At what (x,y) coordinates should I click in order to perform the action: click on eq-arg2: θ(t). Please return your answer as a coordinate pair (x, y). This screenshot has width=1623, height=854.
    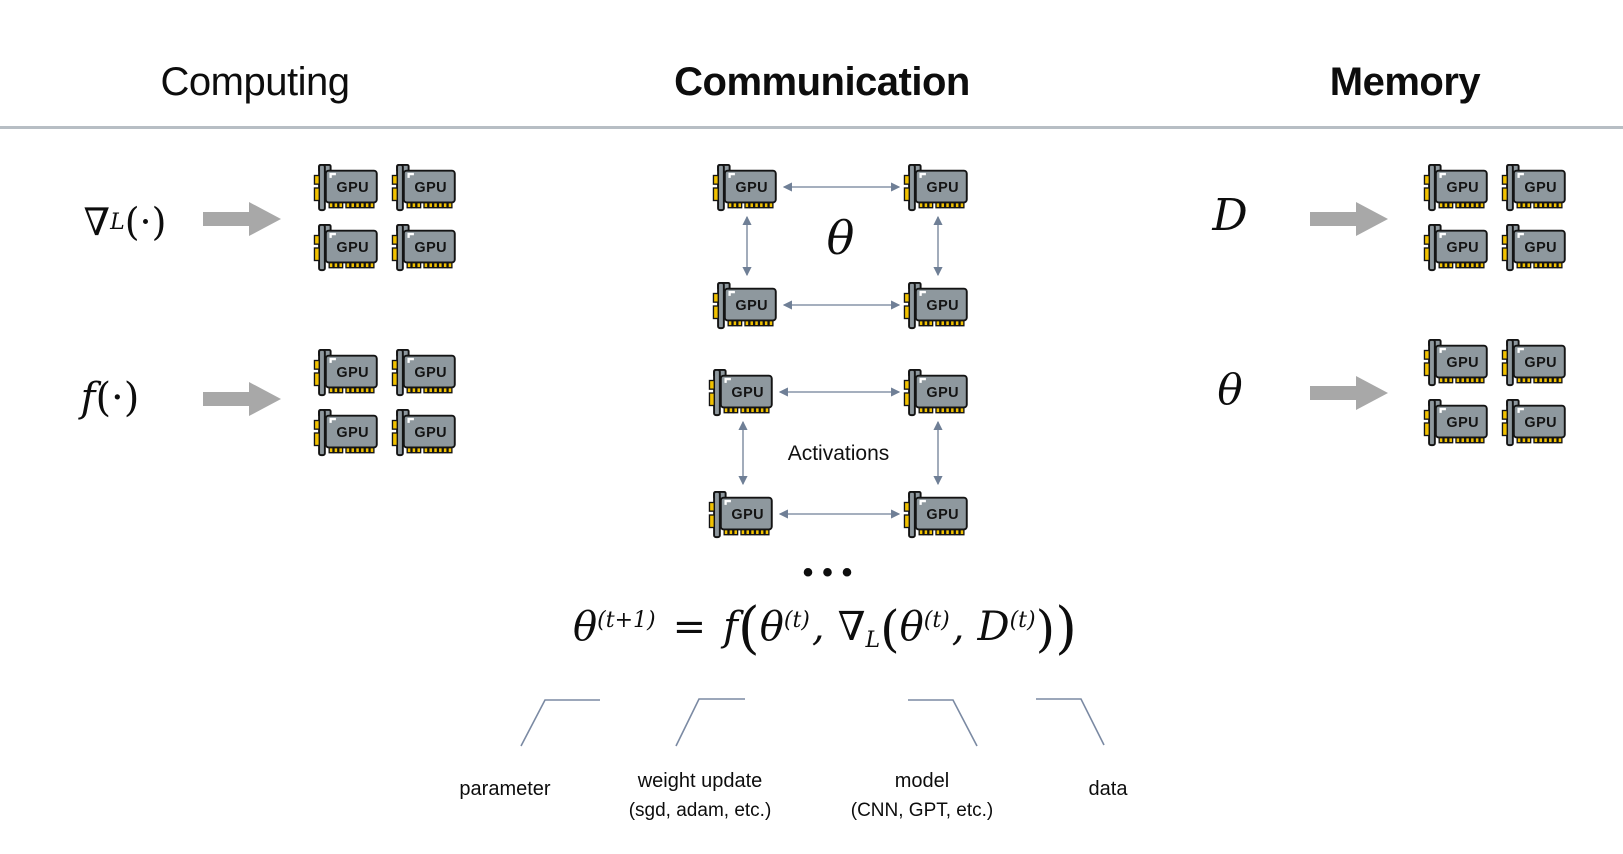
    Looking at the image, I should click on (924, 627).